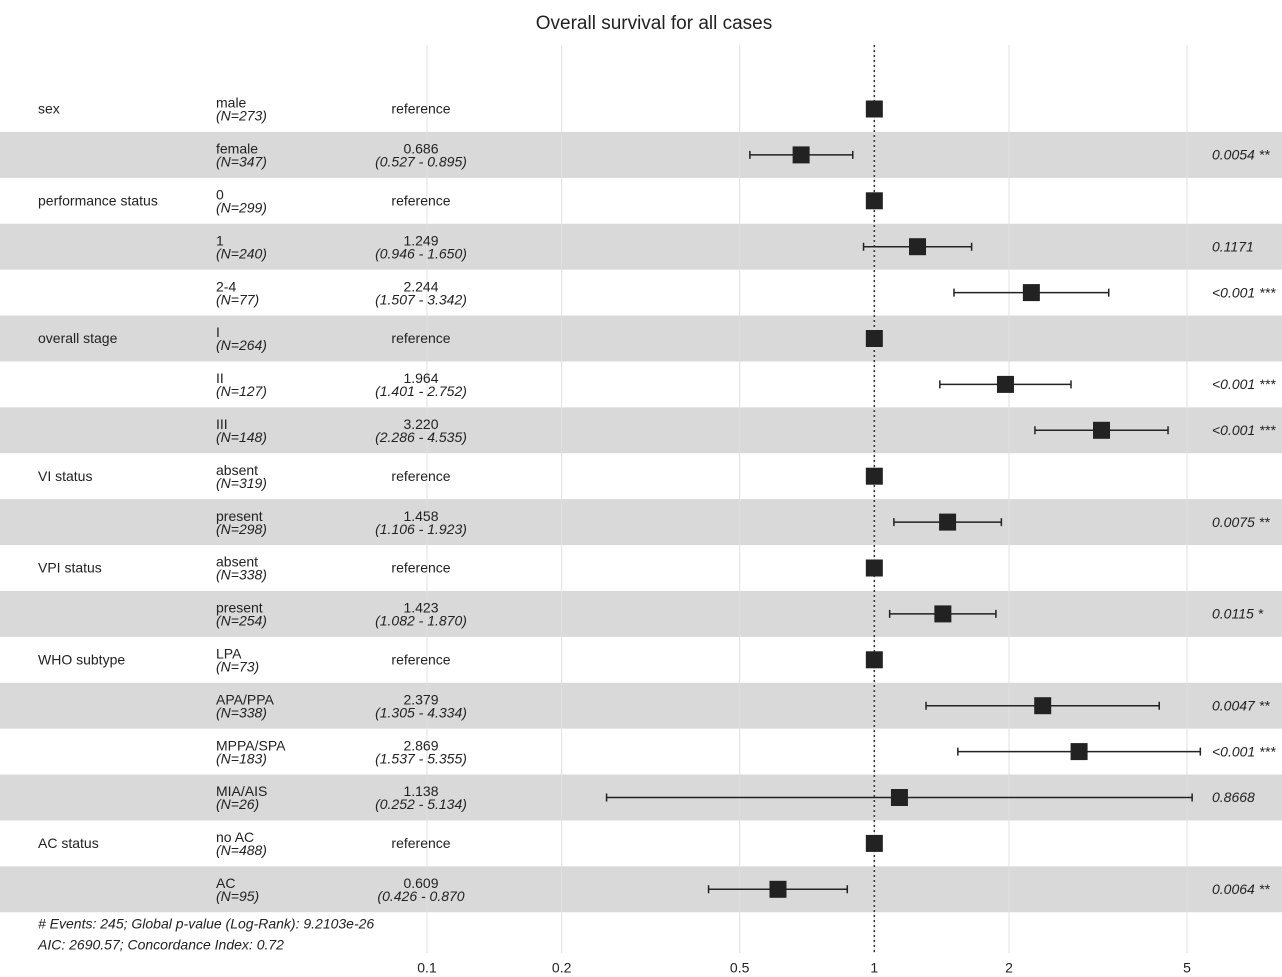 This screenshot has height=977, width=1282. Describe the element at coordinates (420, 883) in the screenshot. I see `hr-label: 0.609` at that location.